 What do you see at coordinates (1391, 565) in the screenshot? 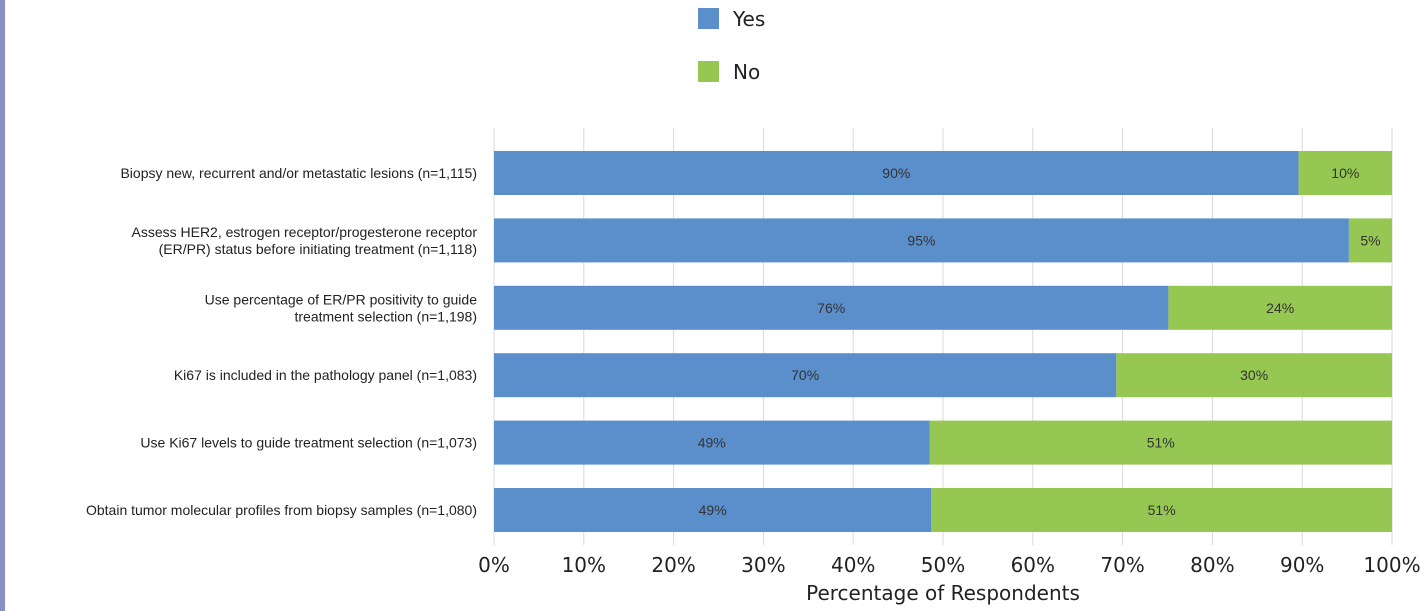
I see `x-tick-label: 100%` at bounding box center [1391, 565].